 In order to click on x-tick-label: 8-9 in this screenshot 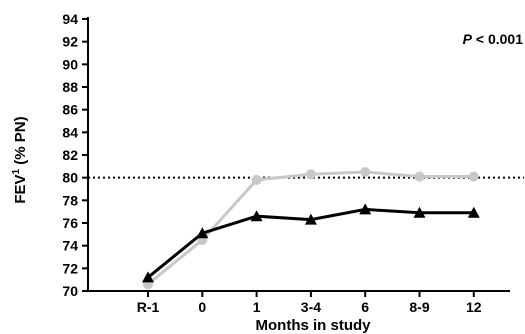, I will do `click(419, 307)`.